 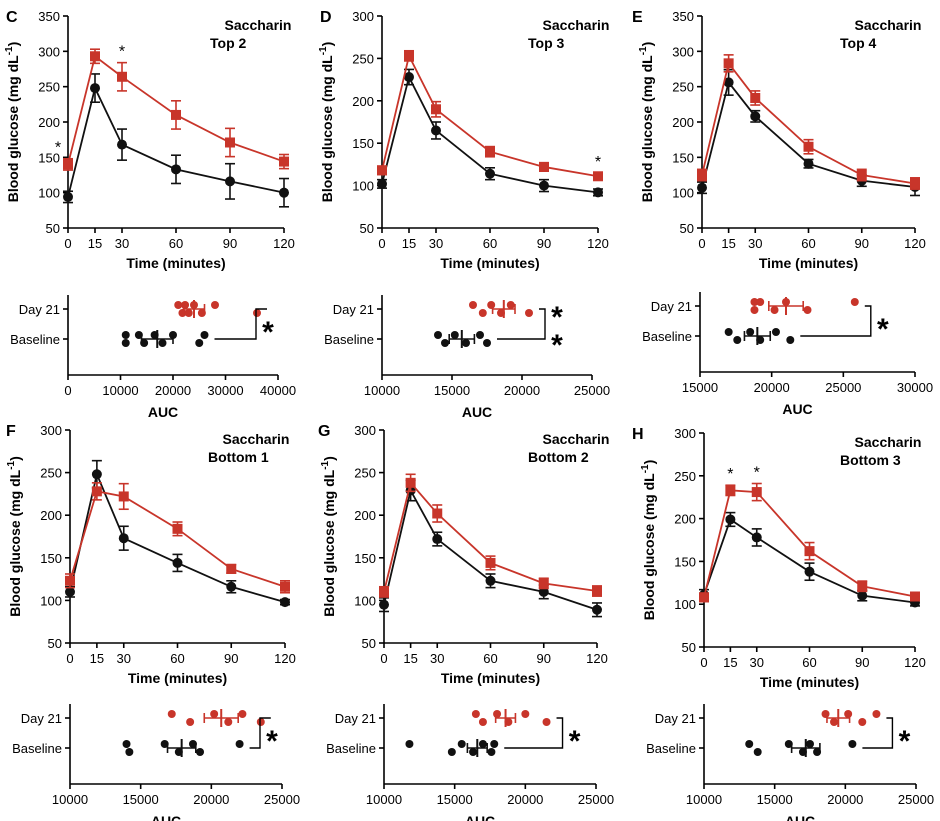 I want to click on auc-x-tick-label: 25000, so click(x=843, y=387).